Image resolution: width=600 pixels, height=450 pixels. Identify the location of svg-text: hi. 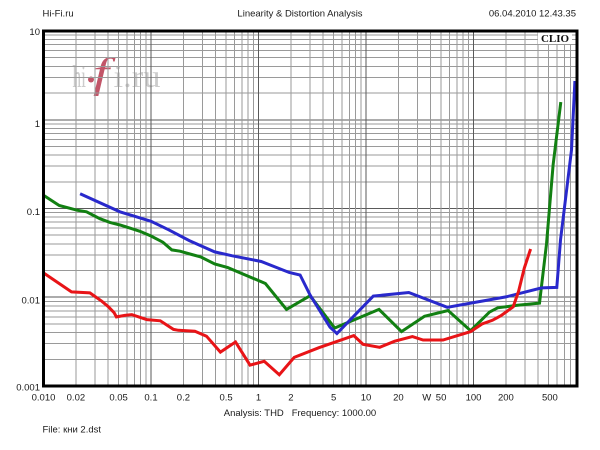
(80, 76).